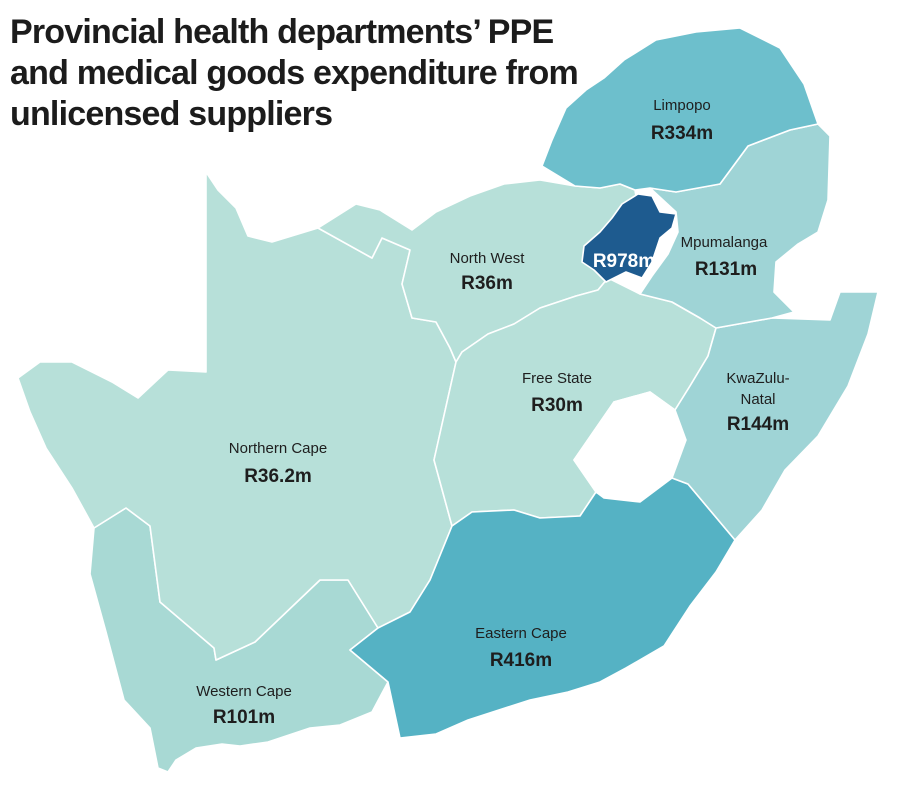 The height and width of the screenshot is (796, 900). What do you see at coordinates (682, 105) in the screenshot?
I see `label-limpopo-name: Limpopo` at bounding box center [682, 105].